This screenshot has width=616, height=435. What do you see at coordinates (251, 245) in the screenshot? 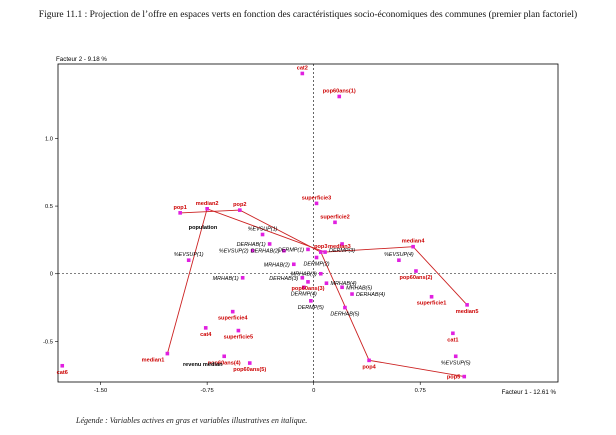
I see `label-derhab1: DERHAB(1)` at bounding box center [251, 245].